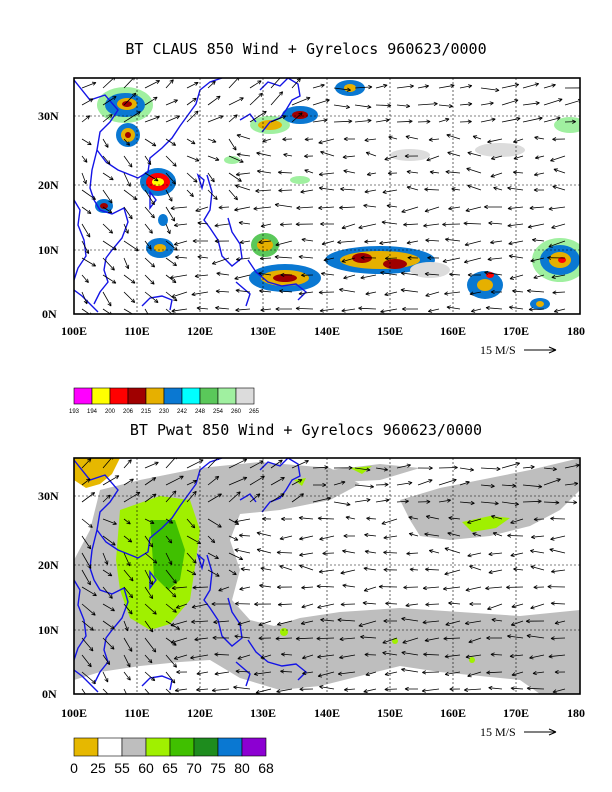 The width and height of the screenshot is (612, 792). I want to click on colorbar-label: 55, so click(122, 768).